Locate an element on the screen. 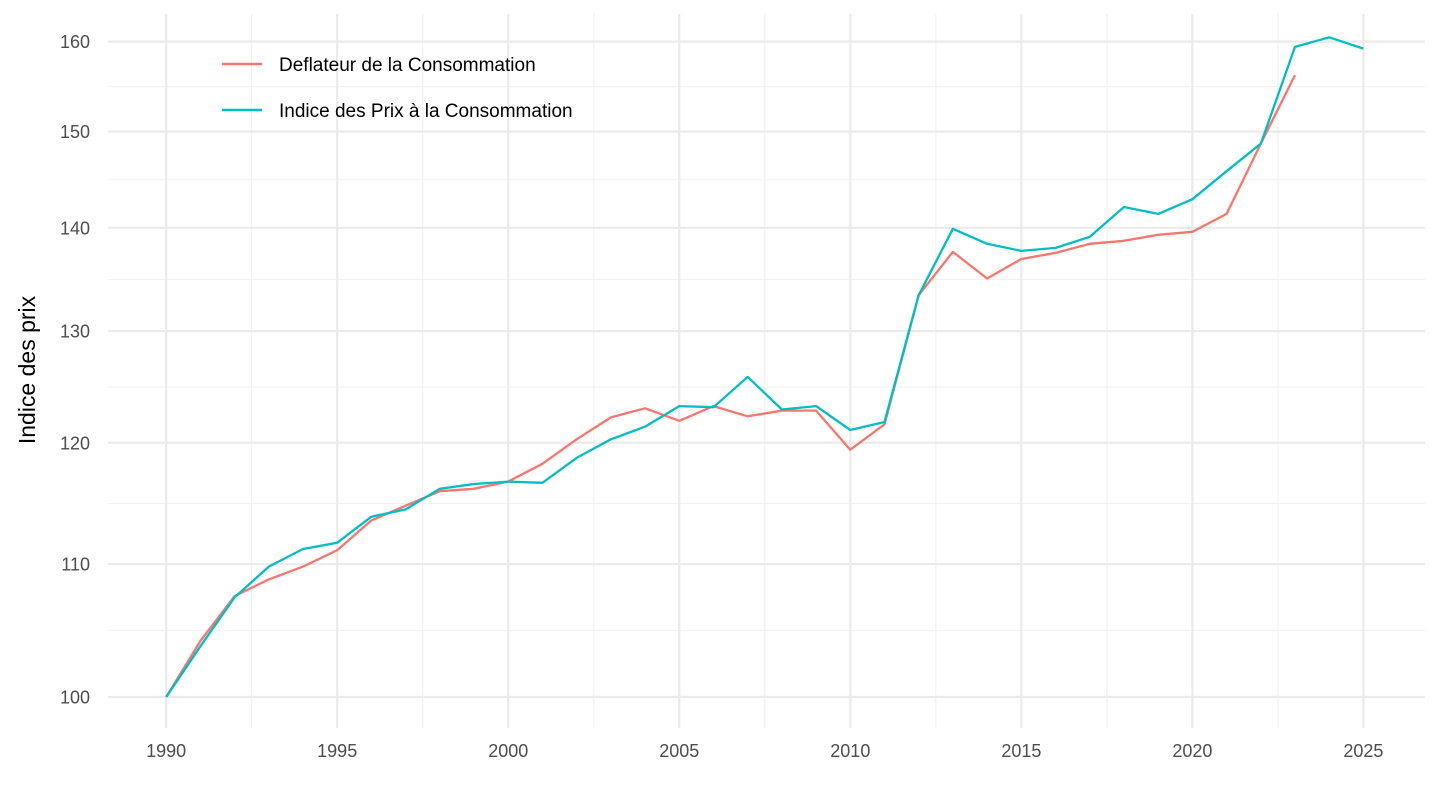  y-tick-label: 120 is located at coordinates (75, 443).